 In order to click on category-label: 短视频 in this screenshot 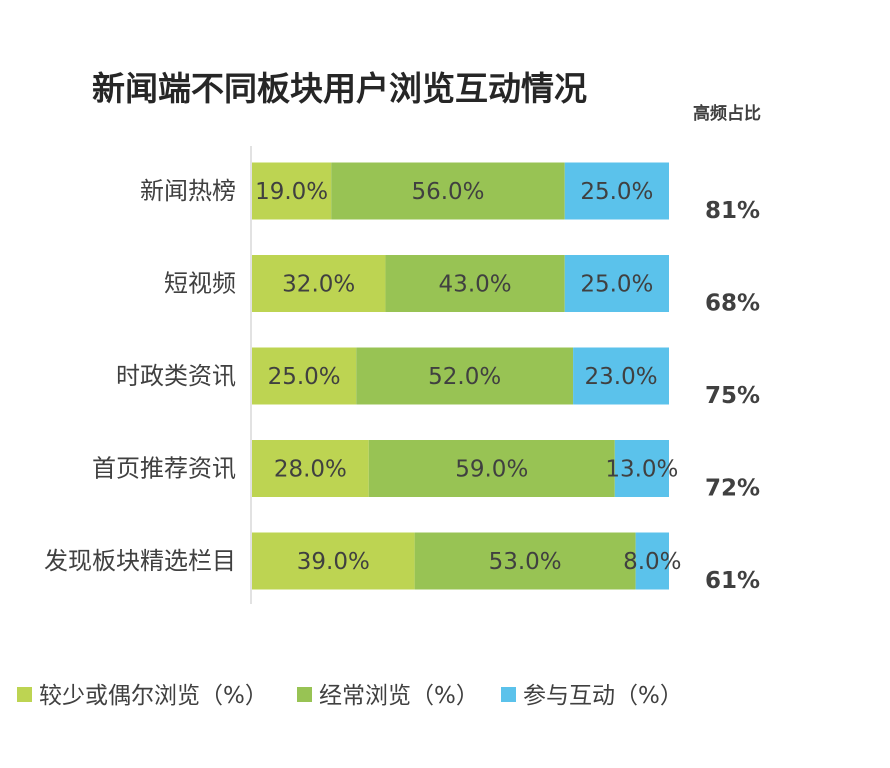, I will do `click(200, 284)`.